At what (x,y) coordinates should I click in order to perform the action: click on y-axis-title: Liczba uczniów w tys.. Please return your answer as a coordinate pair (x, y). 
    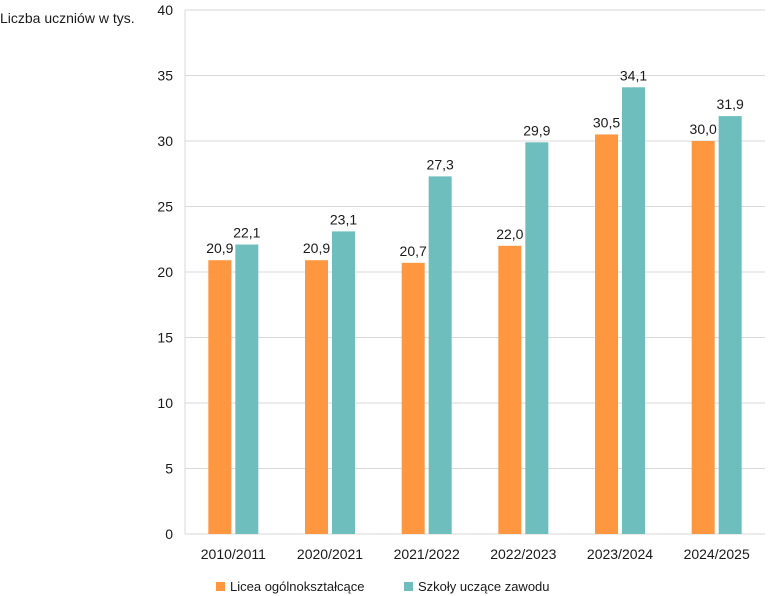
    Looking at the image, I should click on (67, 18).